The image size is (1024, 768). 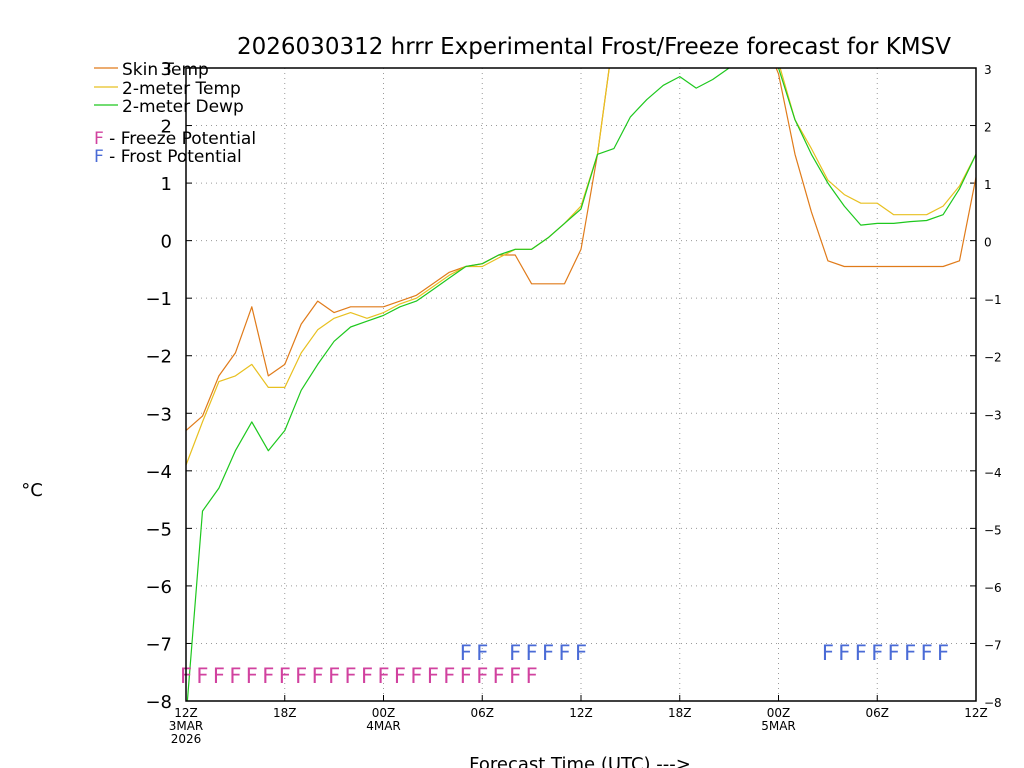 I want to click on y-tick-label-right: −6, so click(x=993, y=588).